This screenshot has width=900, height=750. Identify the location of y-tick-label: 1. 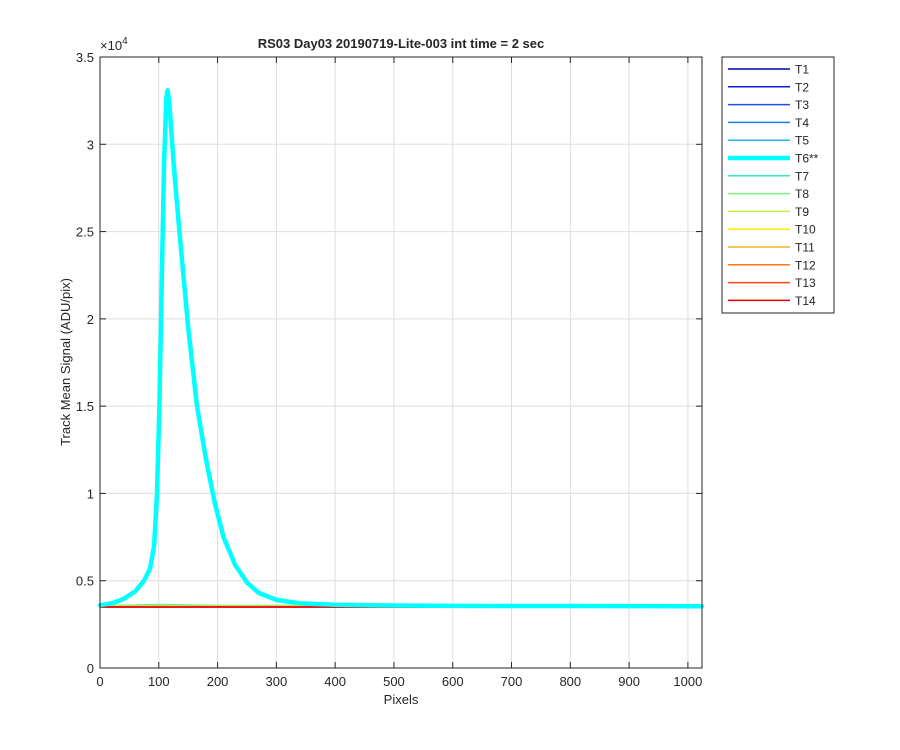
(90, 493).